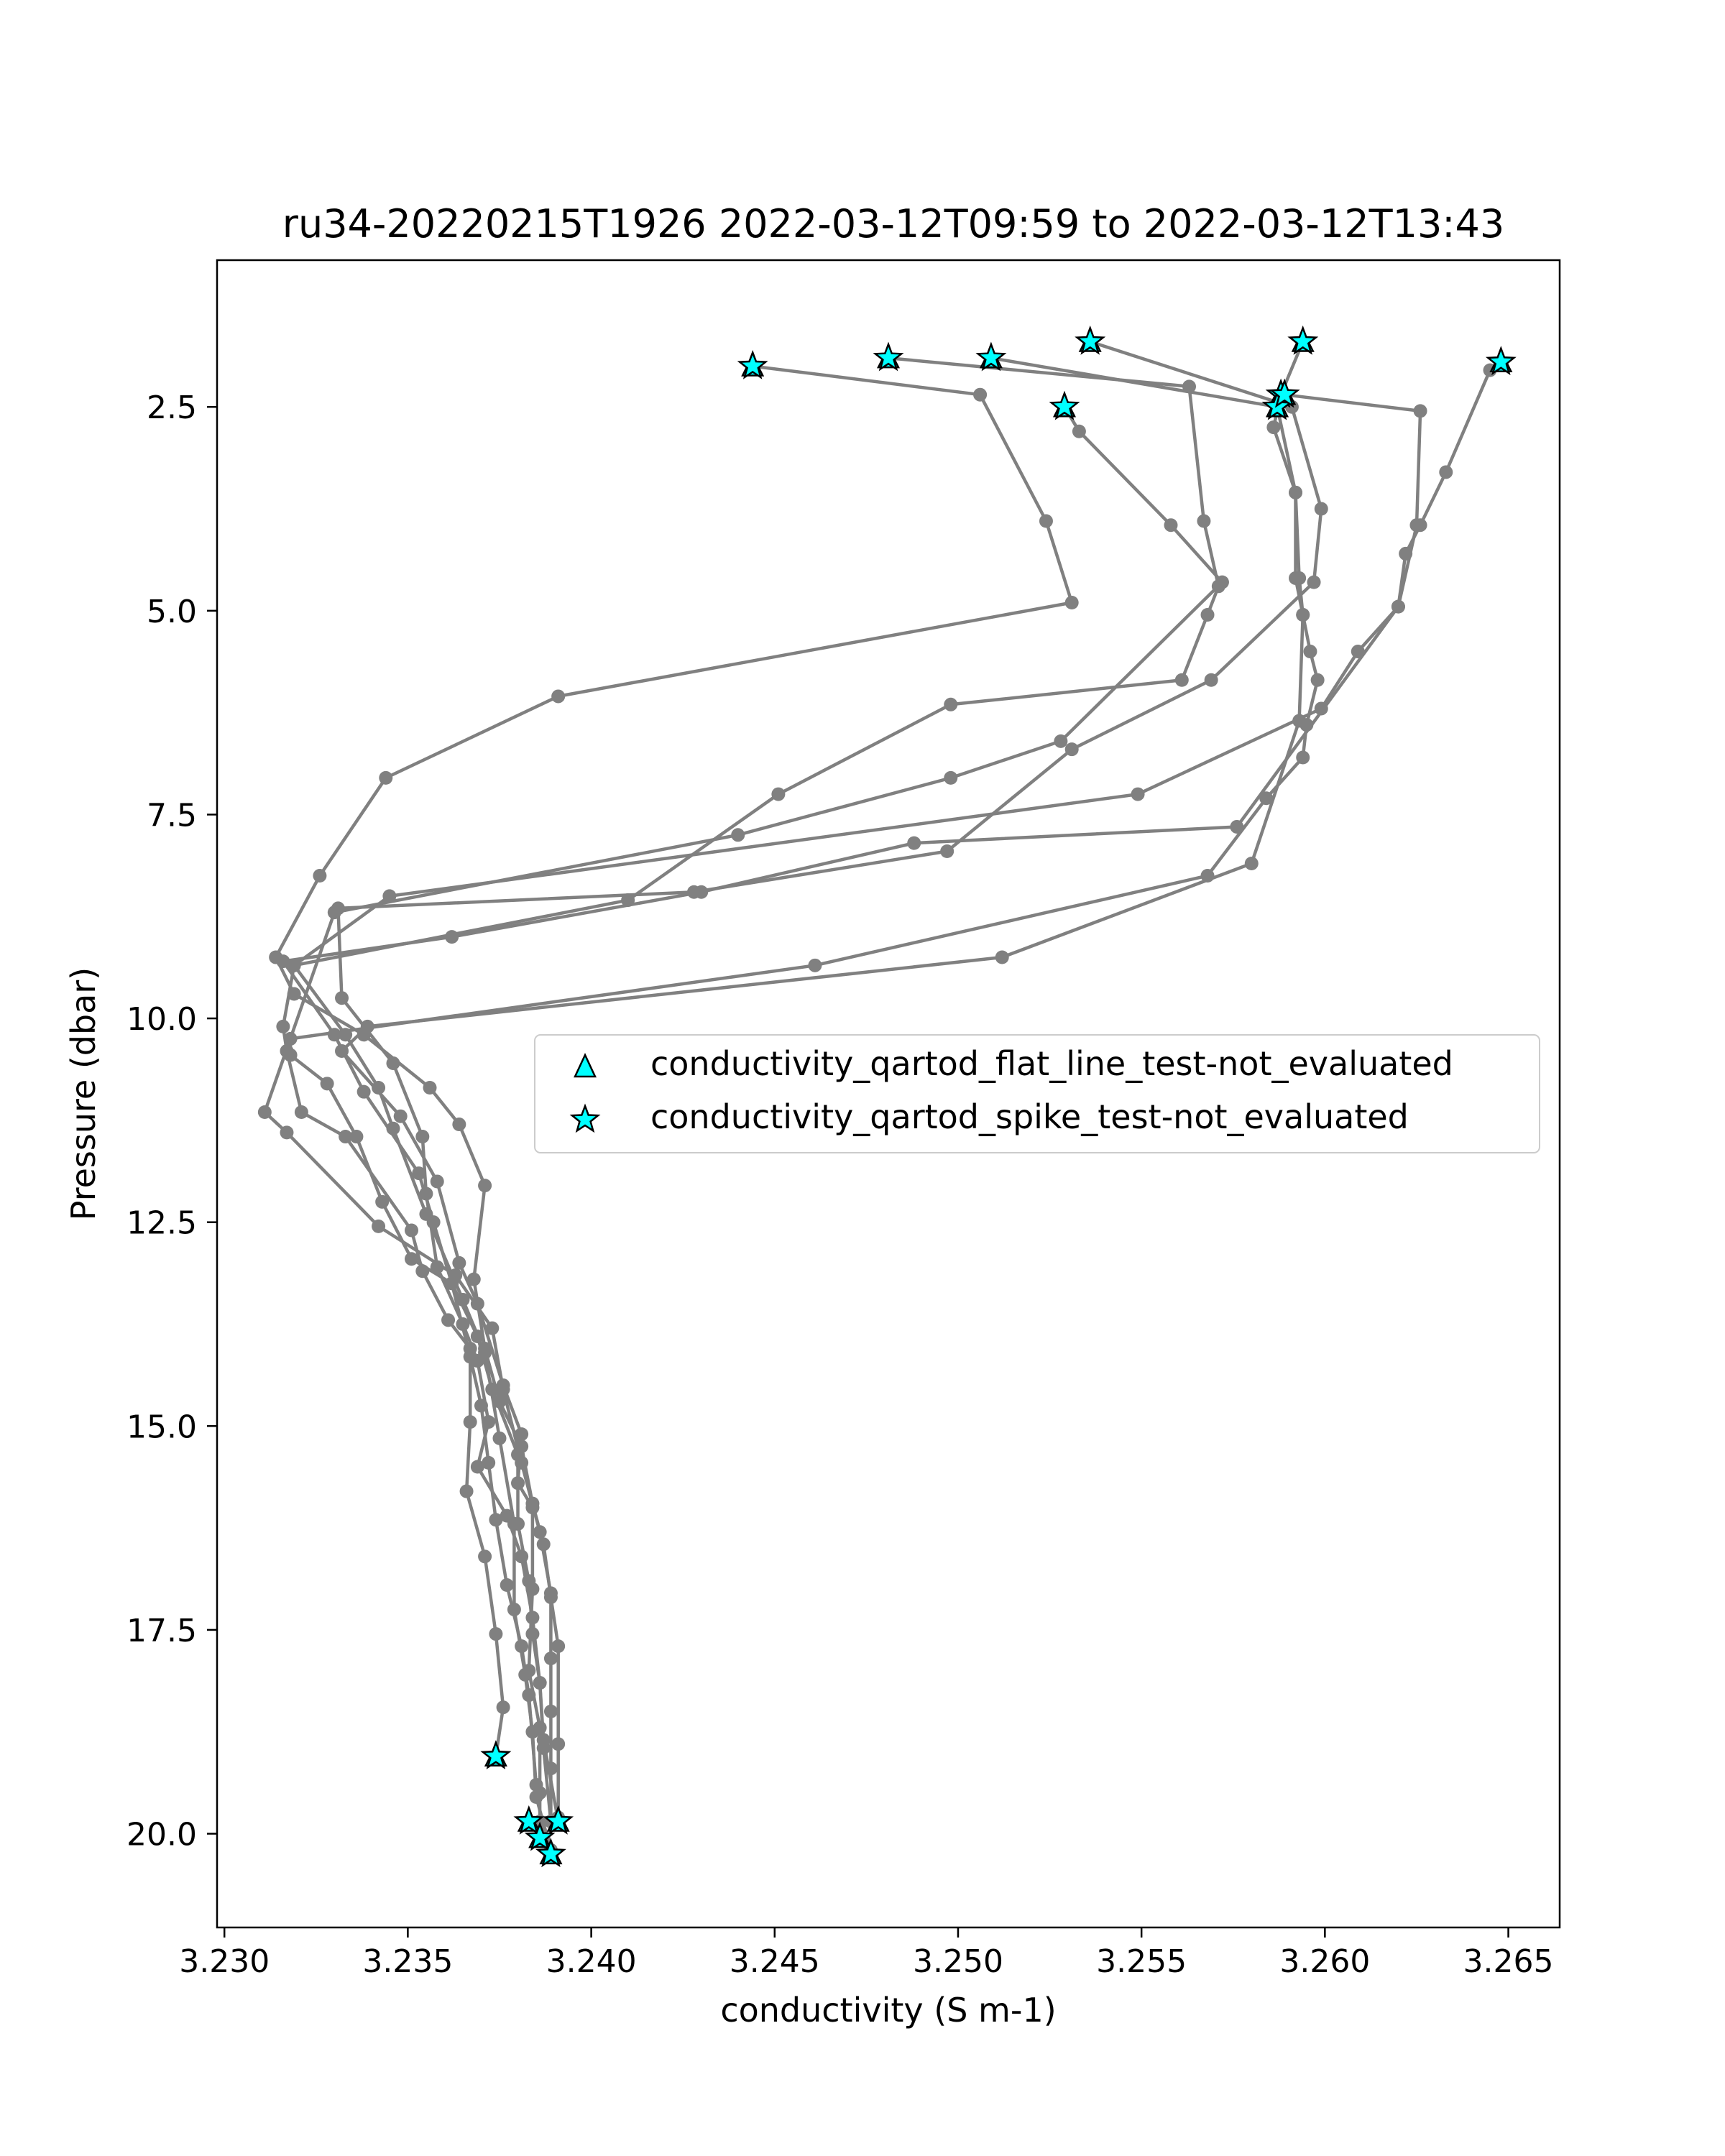 The width and height of the screenshot is (1725, 2156). What do you see at coordinates (161, 1835) in the screenshot?
I see `y-tick-label: 20.0` at bounding box center [161, 1835].